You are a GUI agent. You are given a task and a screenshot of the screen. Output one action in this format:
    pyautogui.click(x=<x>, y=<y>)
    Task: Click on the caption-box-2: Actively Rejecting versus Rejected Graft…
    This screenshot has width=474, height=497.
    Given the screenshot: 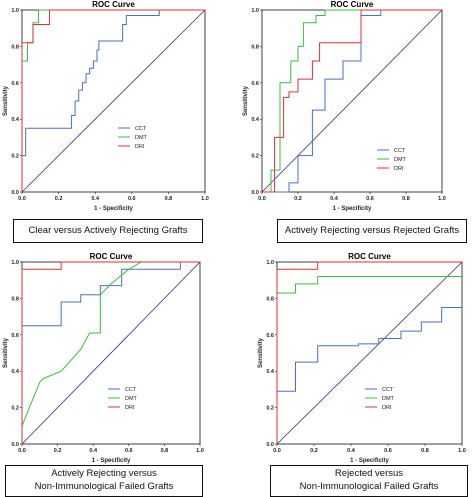 What is the action you would take?
    pyautogui.click(x=372, y=231)
    